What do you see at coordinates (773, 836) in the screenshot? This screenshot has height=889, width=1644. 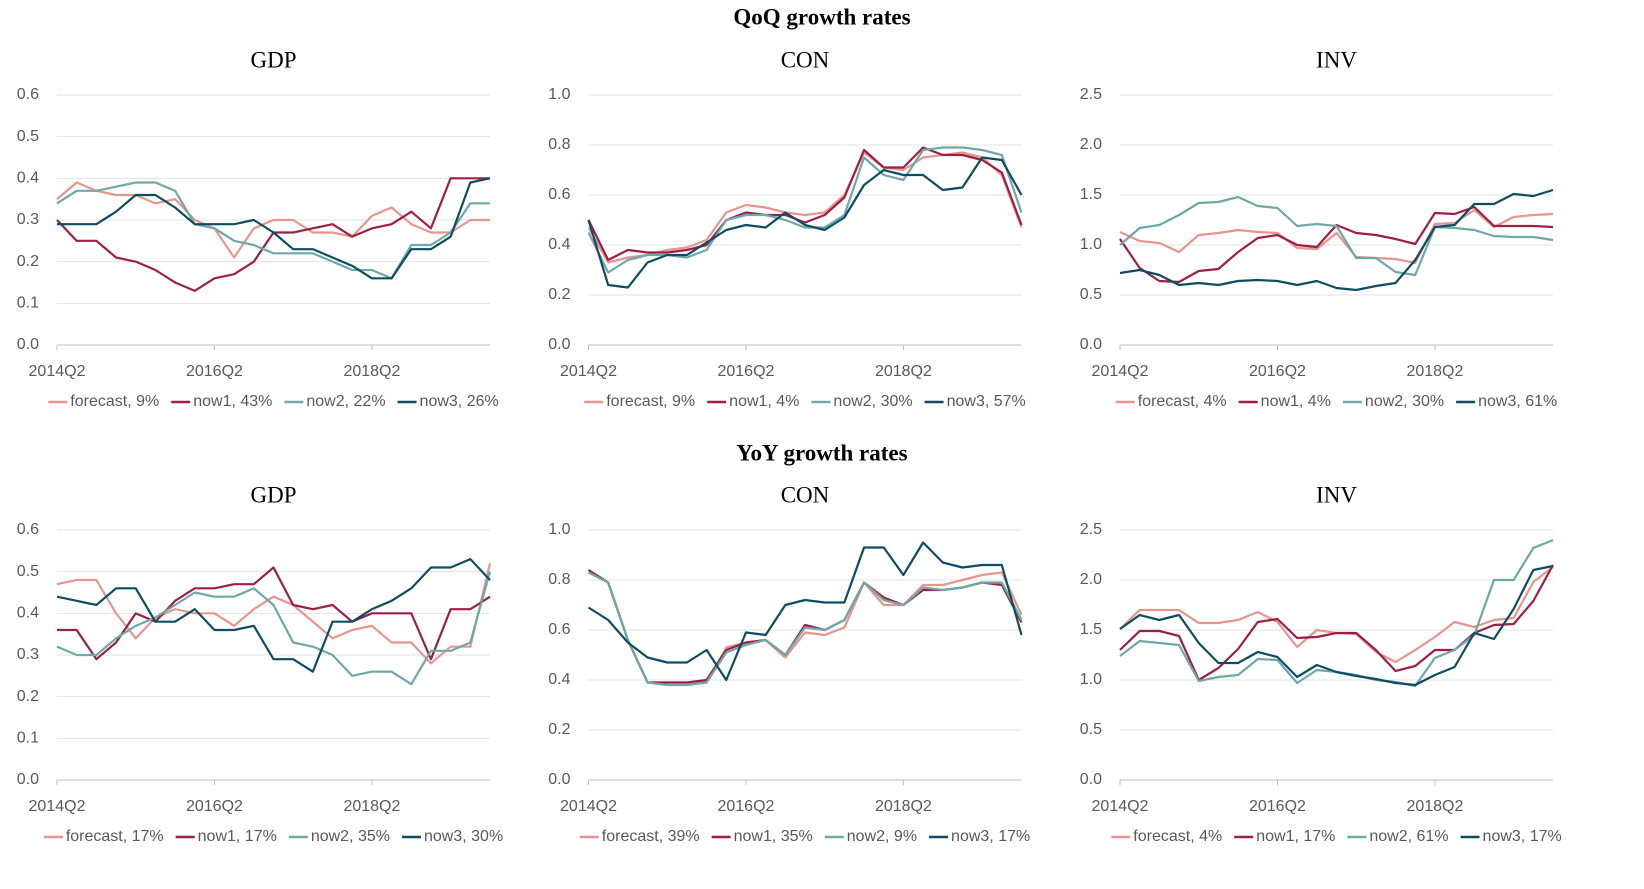 I see `legend-label: now1, 35%` at bounding box center [773, 836].